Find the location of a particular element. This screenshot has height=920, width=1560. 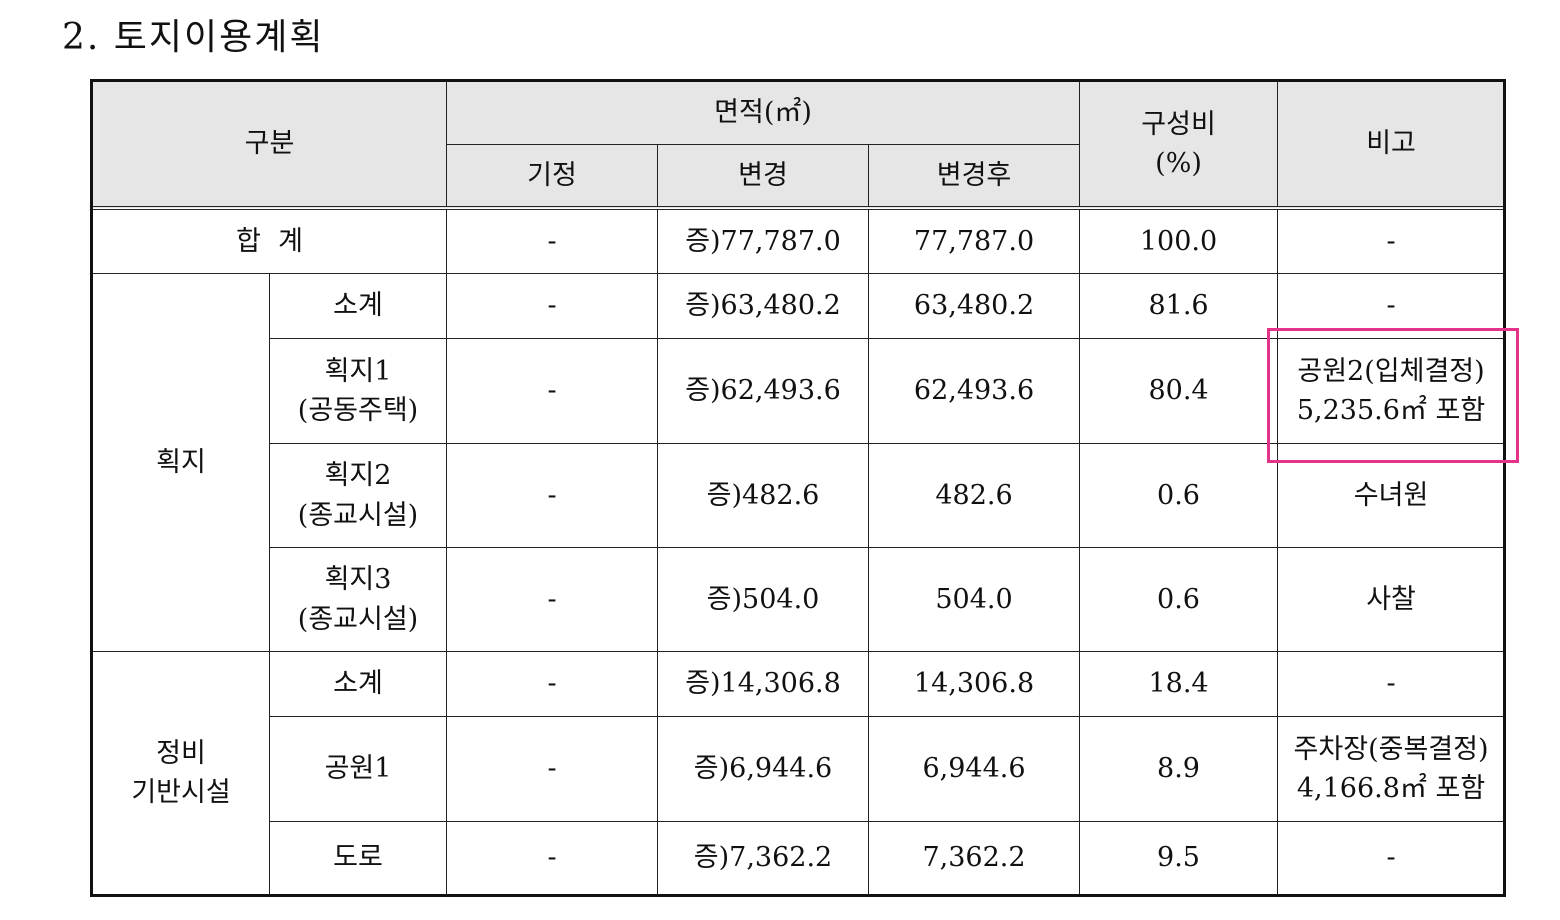

highlight-box is located at coordinates (1393, 395).